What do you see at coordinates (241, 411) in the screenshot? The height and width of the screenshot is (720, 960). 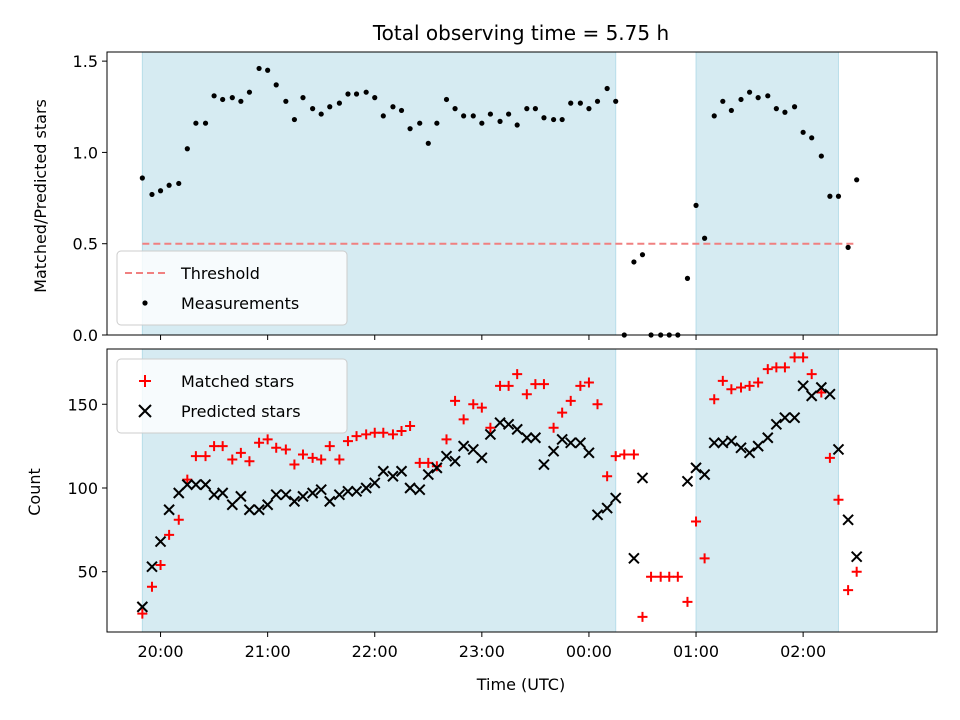 I see `legend-label: Predicted stars` at bounding box center [241, 411].